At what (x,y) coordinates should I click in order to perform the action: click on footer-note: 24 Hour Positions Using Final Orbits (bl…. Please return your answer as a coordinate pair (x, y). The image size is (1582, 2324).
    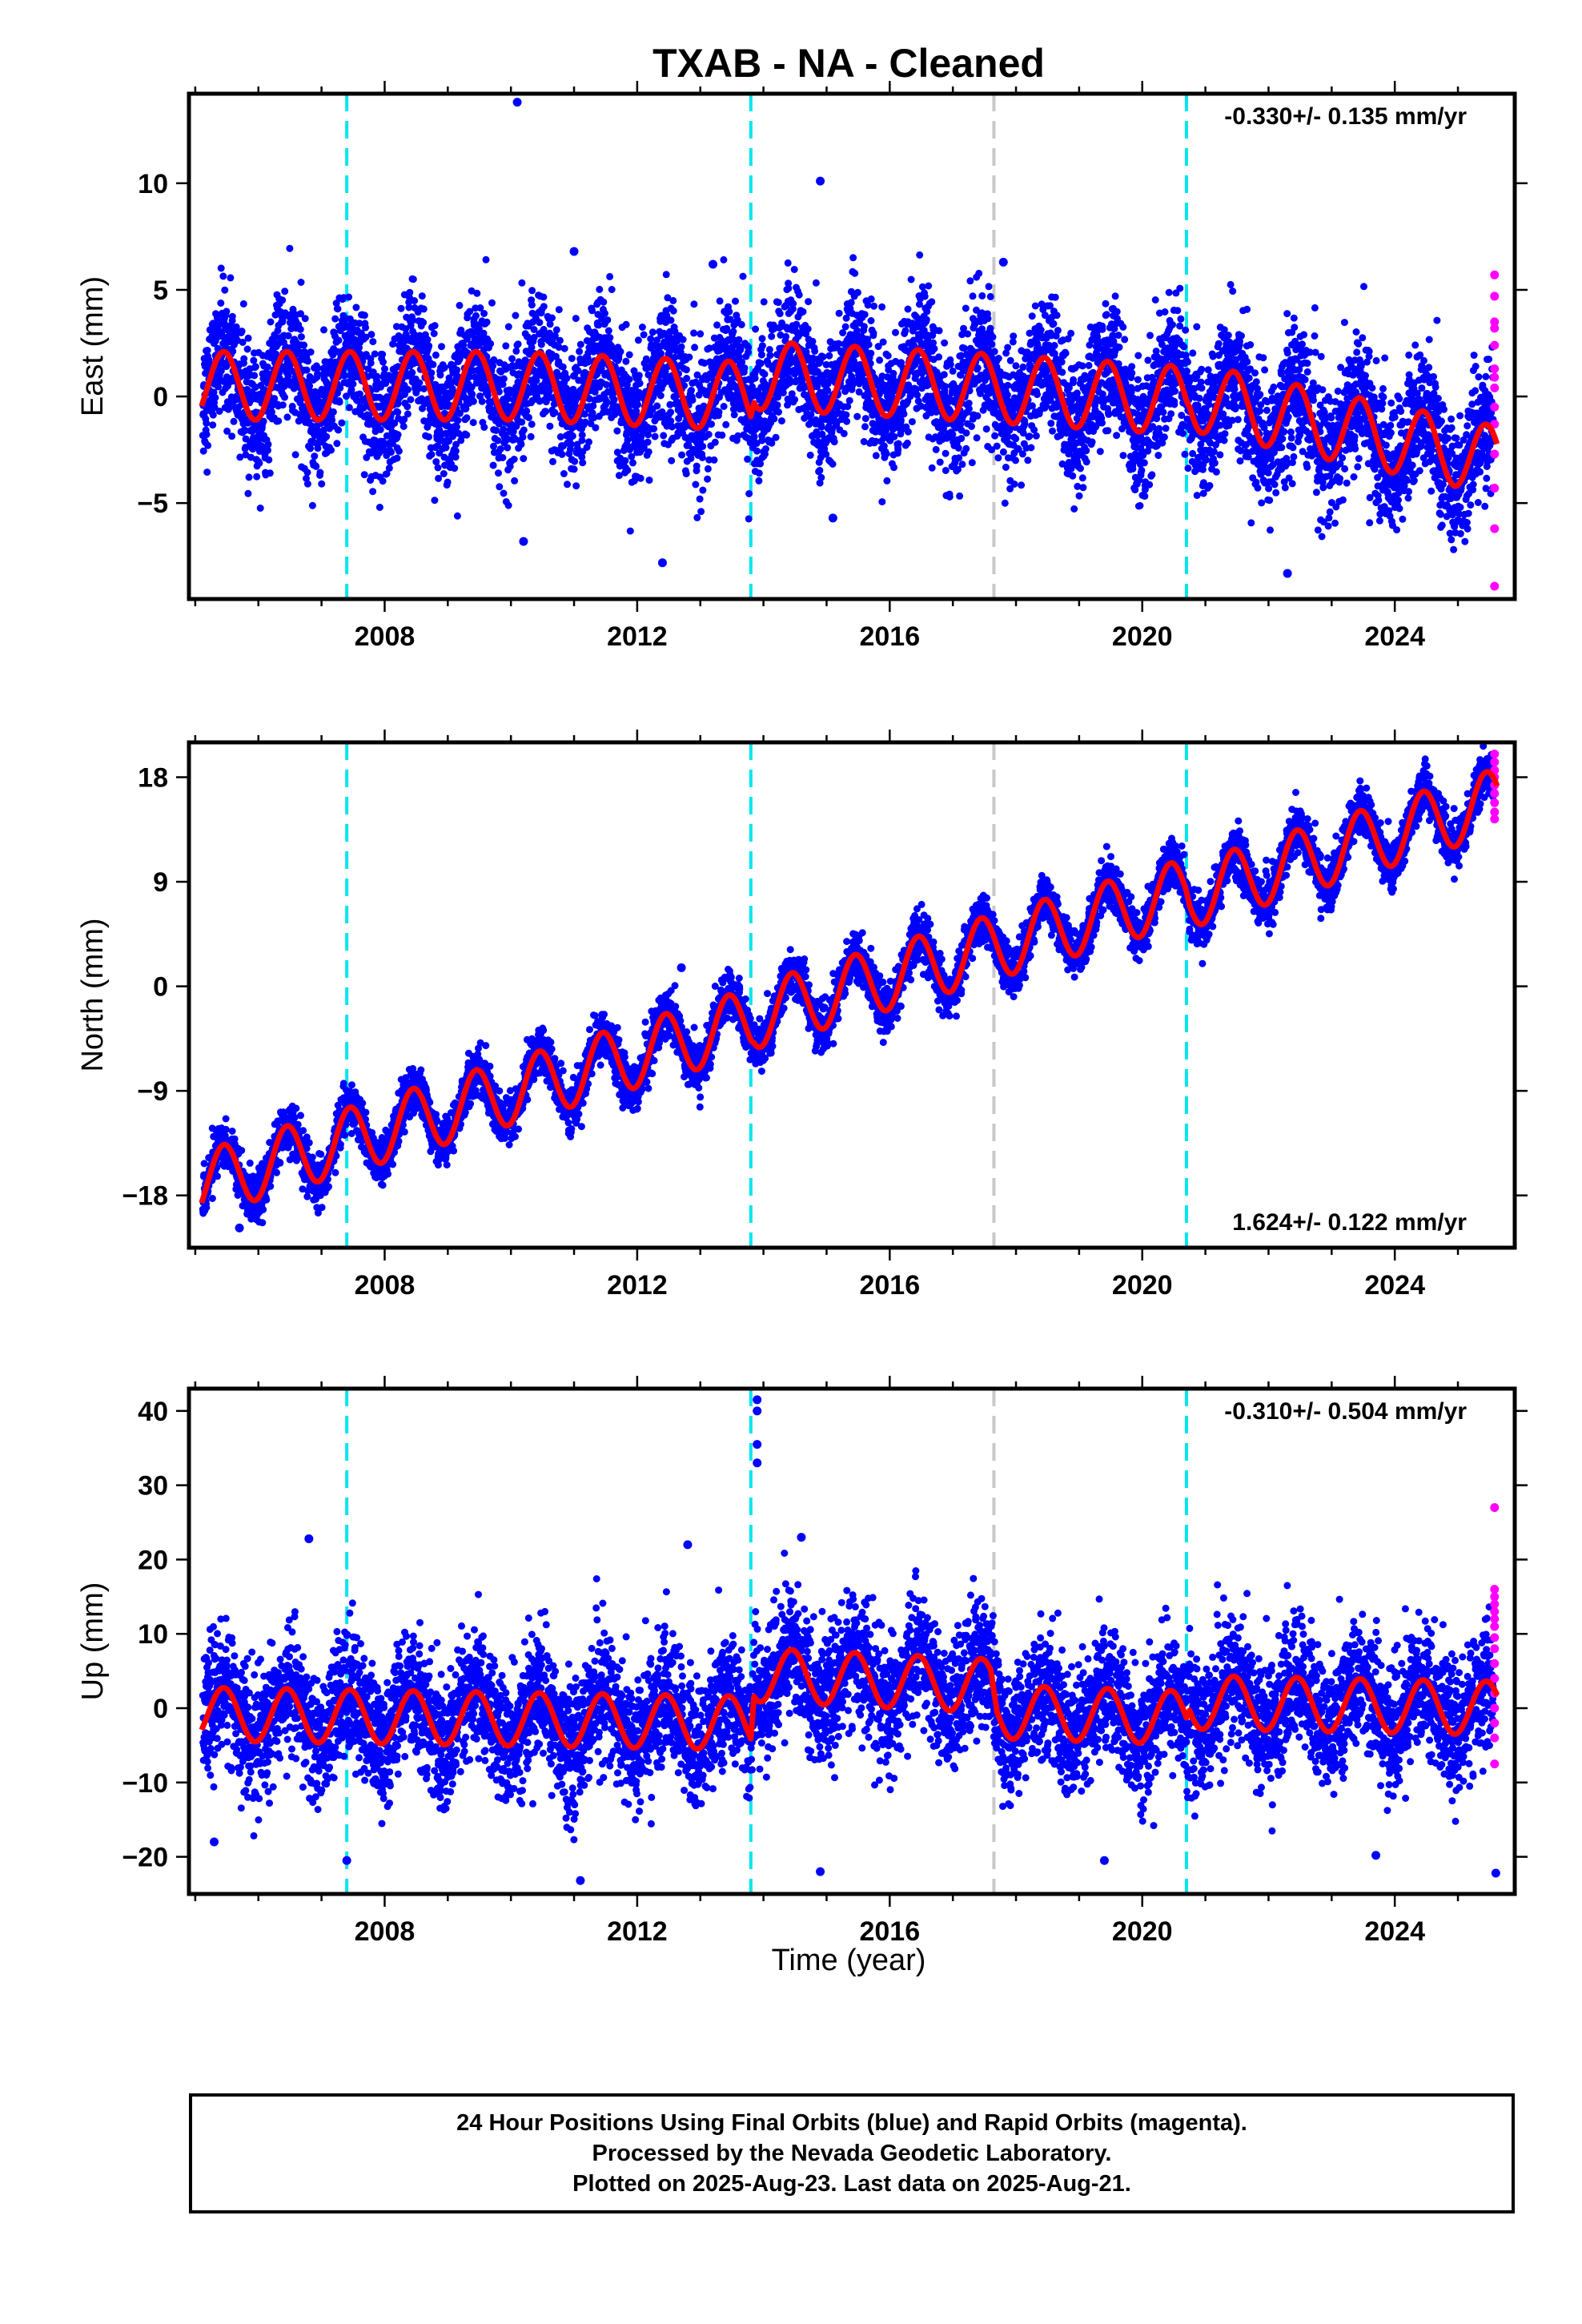
    Looking at the image, I should click on (852, 2153).